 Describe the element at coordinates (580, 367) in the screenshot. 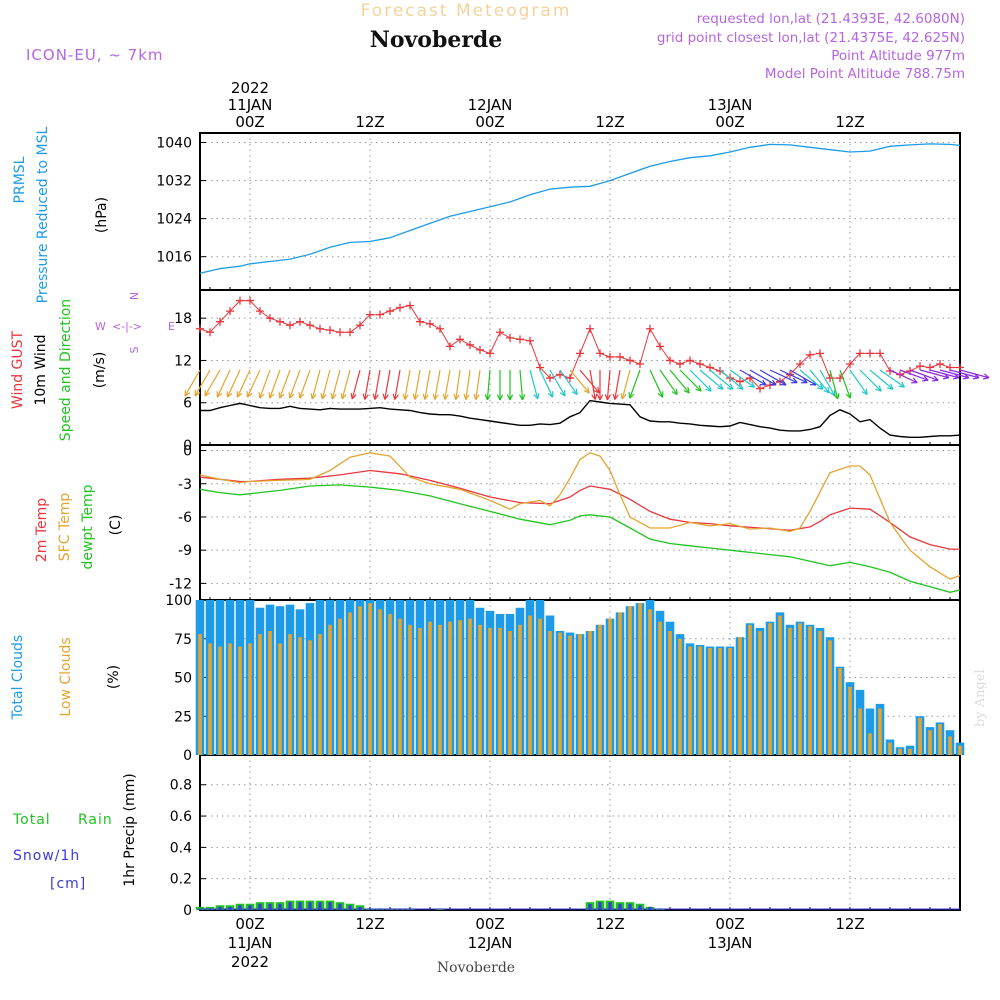

I see `wind-frame` at that location.